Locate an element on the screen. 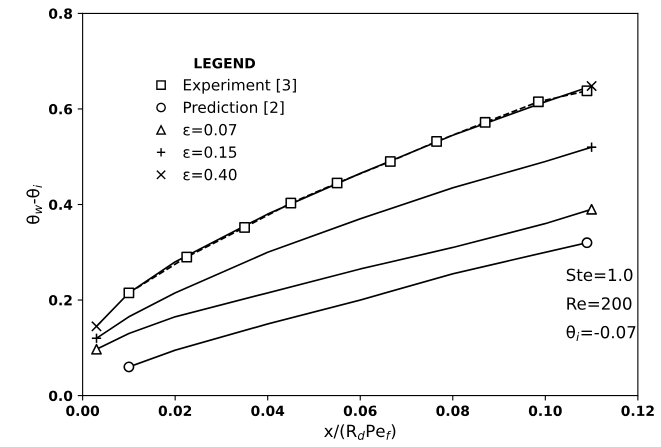 This screenshot has height=447, width=661. legend-label: Prediction [2] is located at coordinates (234, 108).